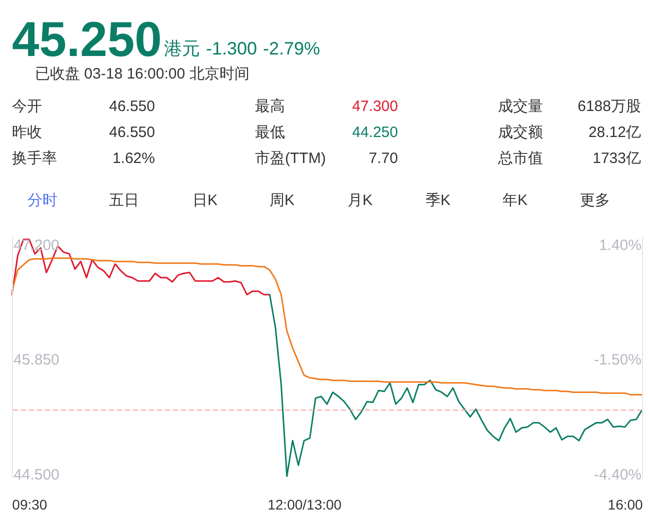 The width and height of the screenshot is (648, 525). What do you see at coordinates (182, 48) in the screenshot?
I see `text: 港元` at bounding box center [182, 48].